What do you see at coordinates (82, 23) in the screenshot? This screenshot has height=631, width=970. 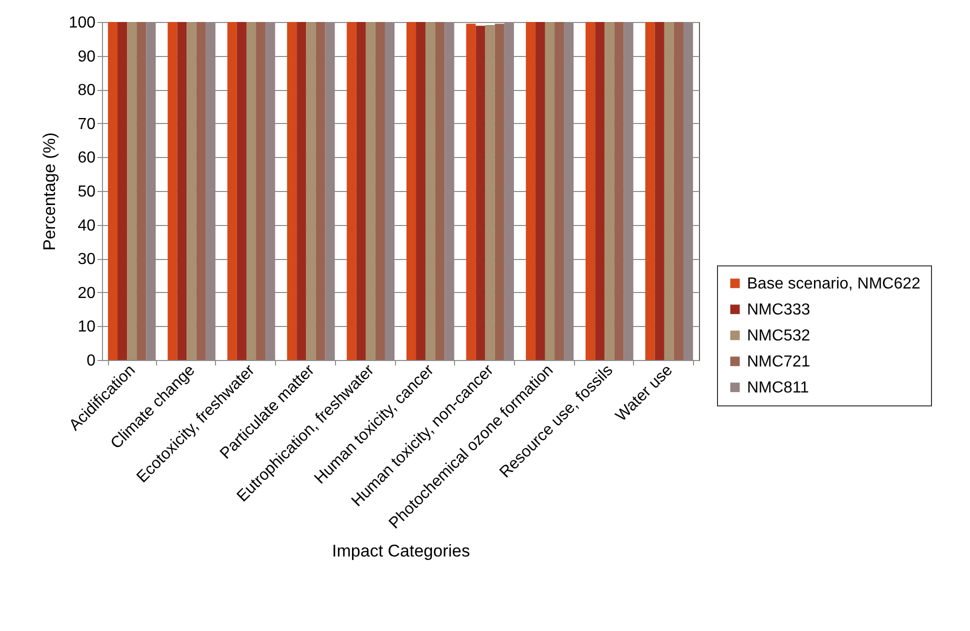 I see `y-tick-label: 100` at bounding box center [82, 23].